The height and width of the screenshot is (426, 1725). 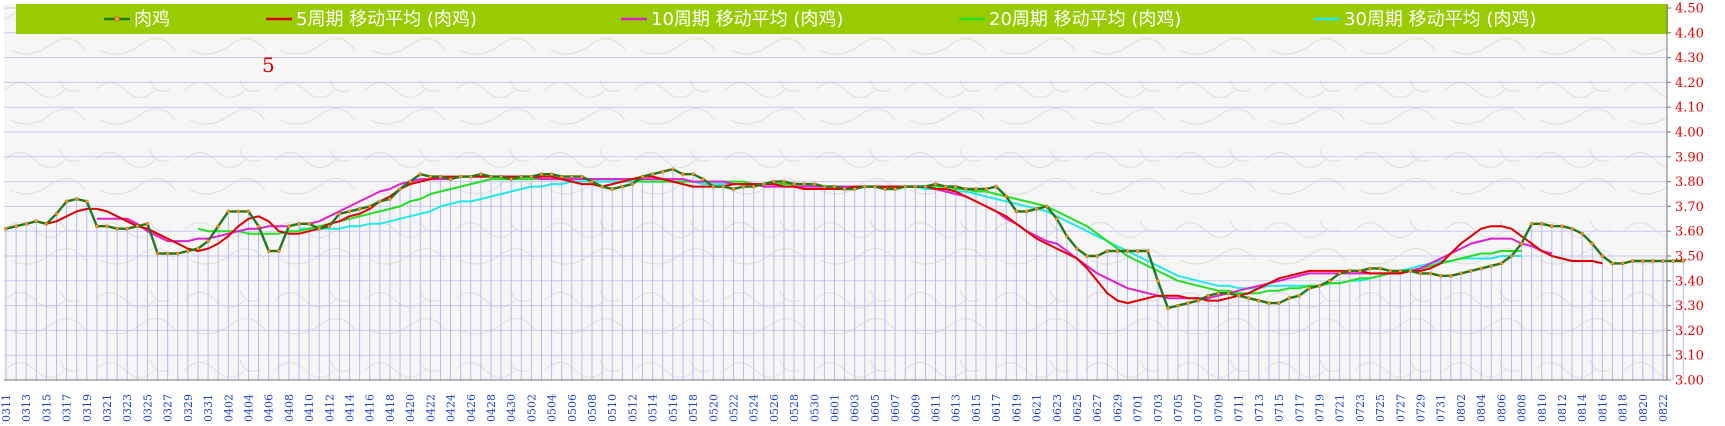 I want to click on x-tick-label-18: 0416, so click(x=370, y=408).